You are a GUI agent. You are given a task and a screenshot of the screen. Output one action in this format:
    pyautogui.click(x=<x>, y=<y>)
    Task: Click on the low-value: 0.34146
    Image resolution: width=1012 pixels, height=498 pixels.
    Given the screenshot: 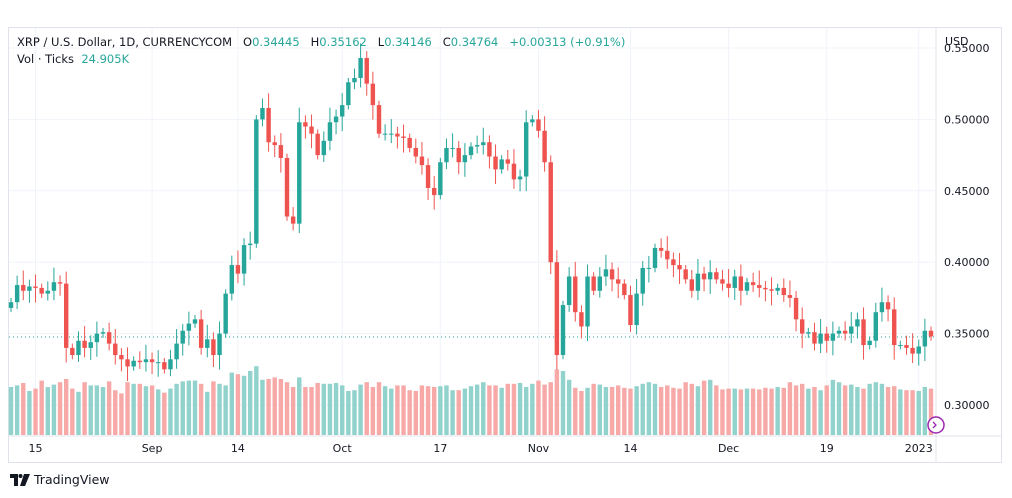 What is the action you would take?
    pyautogui.click(x=408, y=42)
    